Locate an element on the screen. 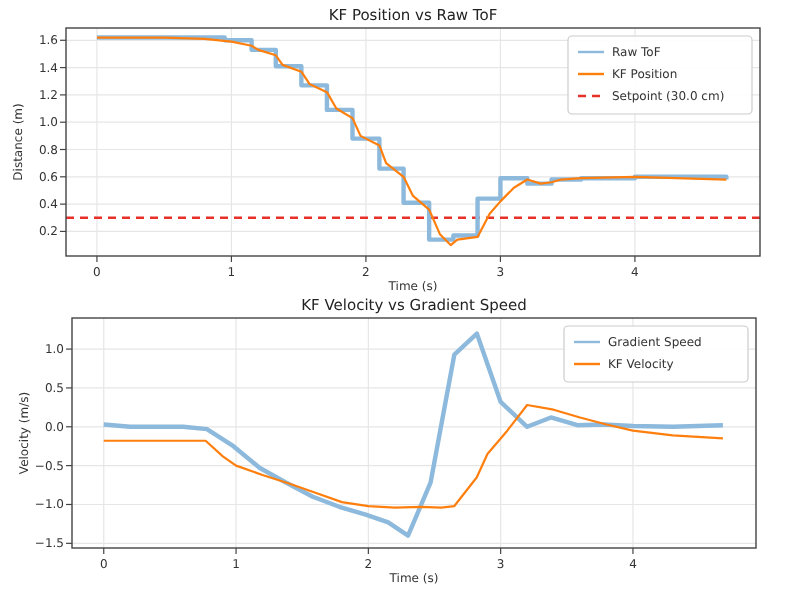 The image size is (800, 592). line-series is located at coordinates (413, 456).